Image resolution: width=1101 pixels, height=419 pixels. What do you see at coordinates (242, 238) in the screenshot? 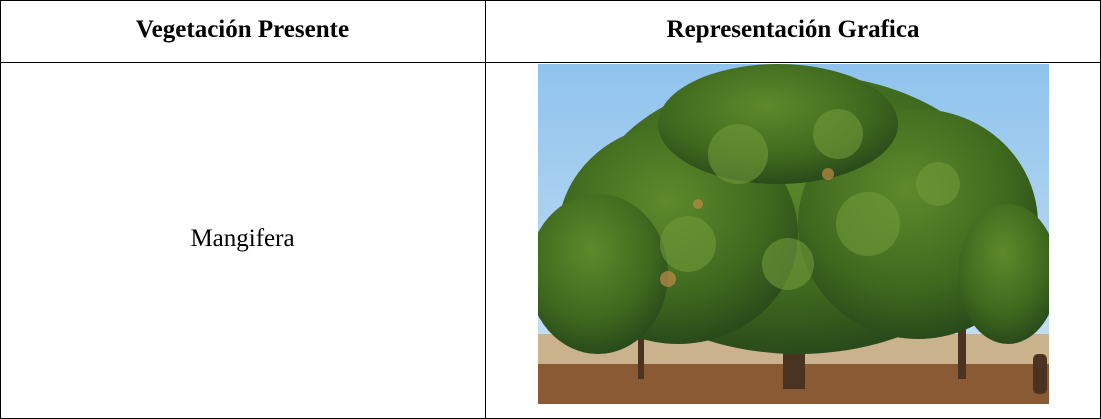
I see `body-cell: Mangifera` at bounding box center [242, 238].